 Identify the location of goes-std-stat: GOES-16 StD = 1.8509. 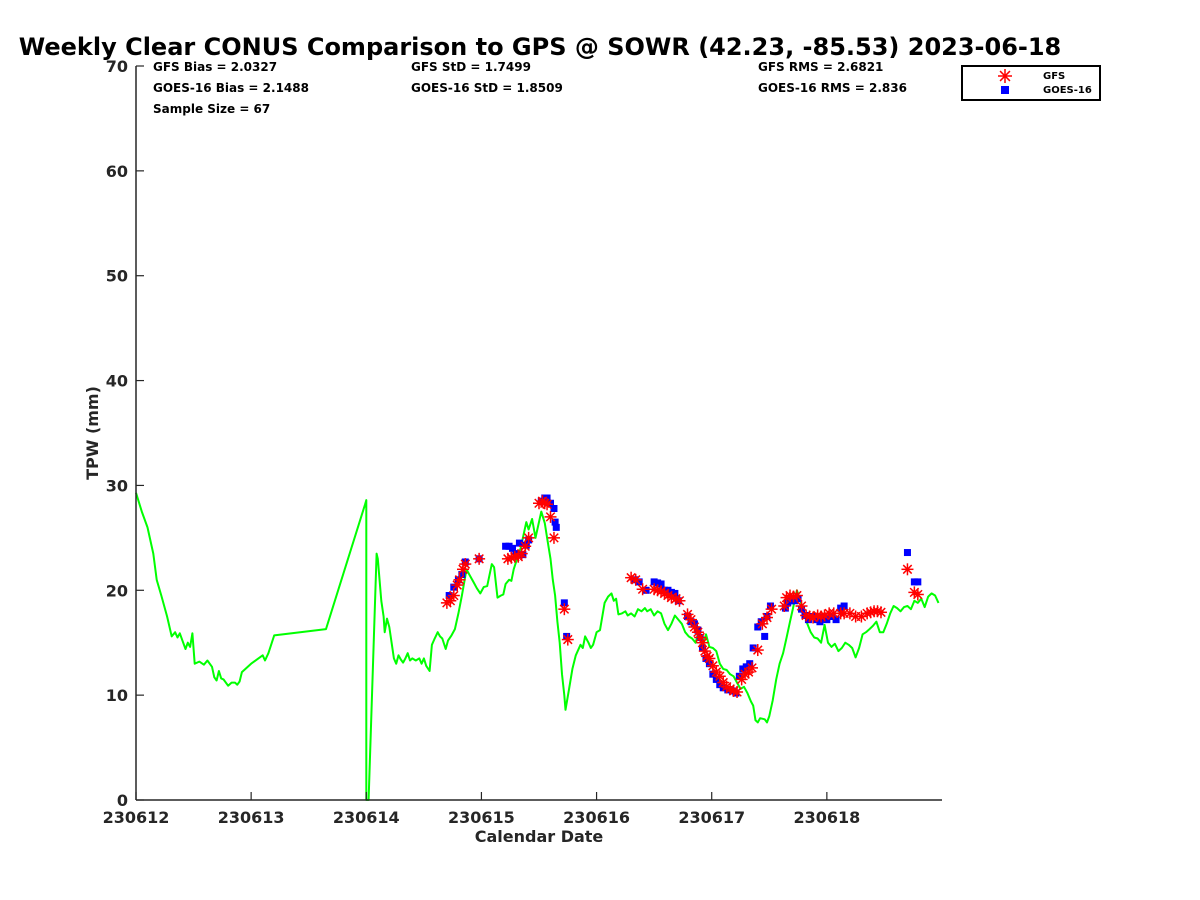
(487, 88).